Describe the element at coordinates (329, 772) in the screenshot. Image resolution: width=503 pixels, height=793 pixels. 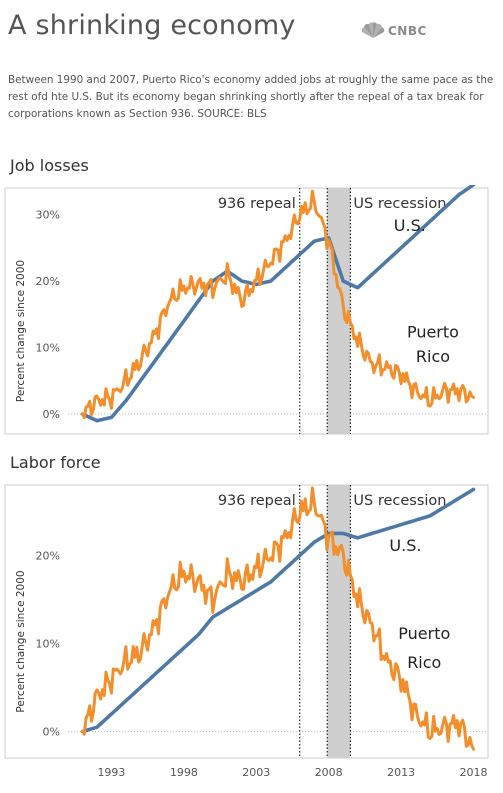
I see `x-tick-label: 2008` at that location.